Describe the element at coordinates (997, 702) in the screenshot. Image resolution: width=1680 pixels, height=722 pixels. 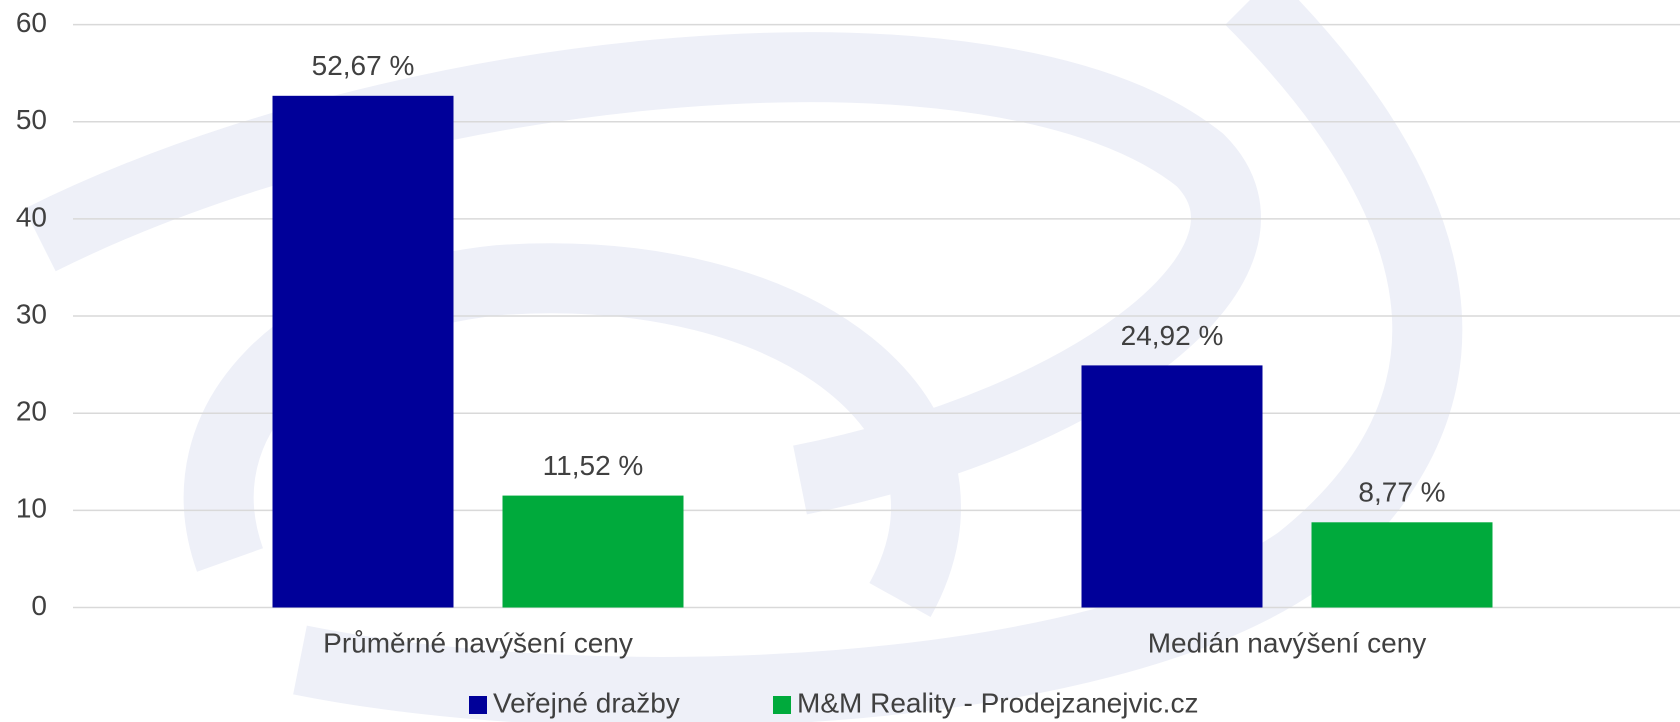
I see `legend-label: M&M Reality - Prodejzanejvic.cz` at that location.